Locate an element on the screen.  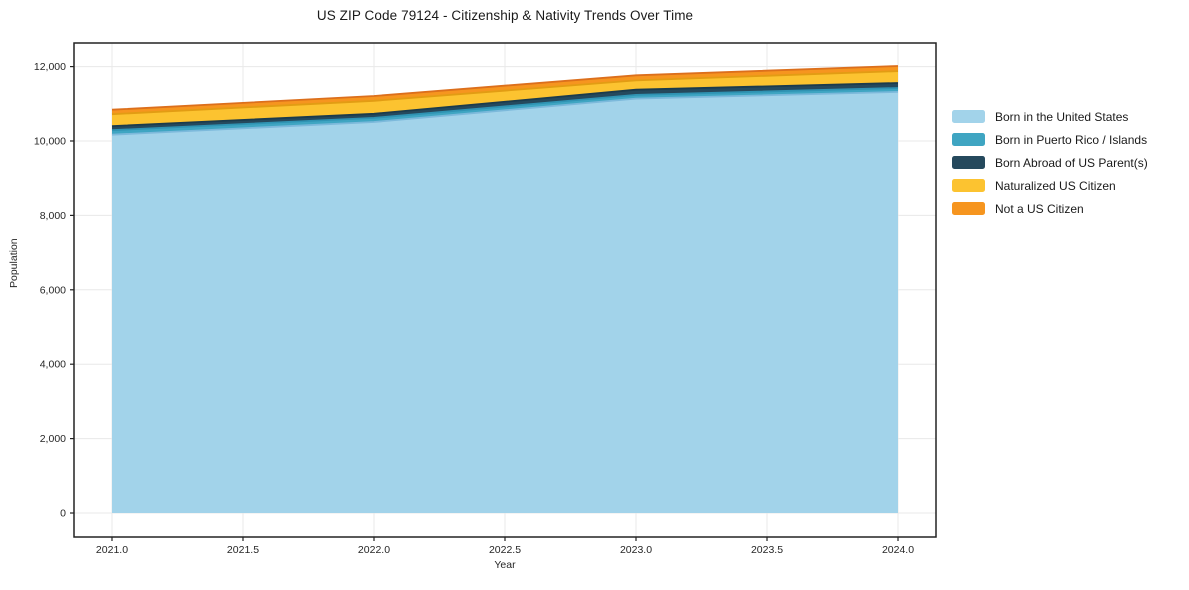
x-tick-label: 2022.0 is located at coordinates (374, 550).